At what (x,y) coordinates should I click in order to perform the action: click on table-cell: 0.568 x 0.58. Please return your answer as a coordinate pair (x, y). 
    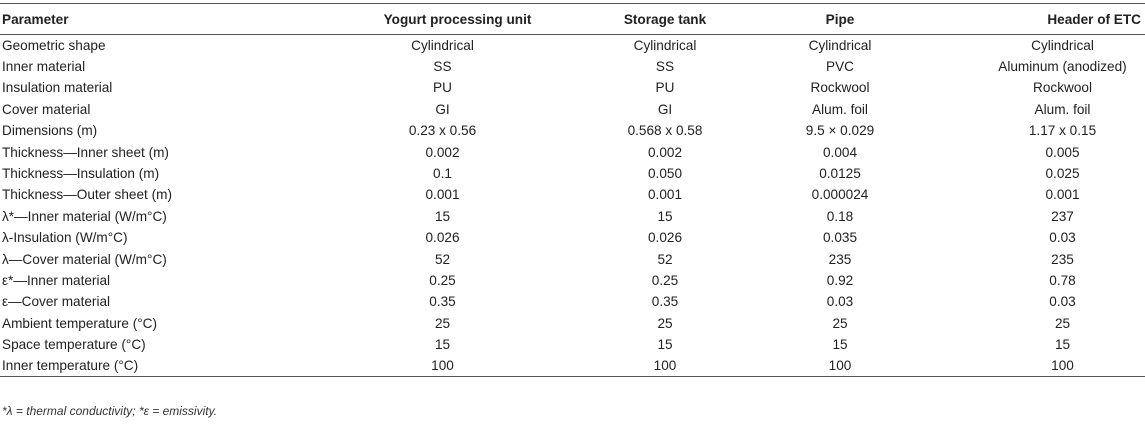
    Looking at the image, I should click on (665, 131).